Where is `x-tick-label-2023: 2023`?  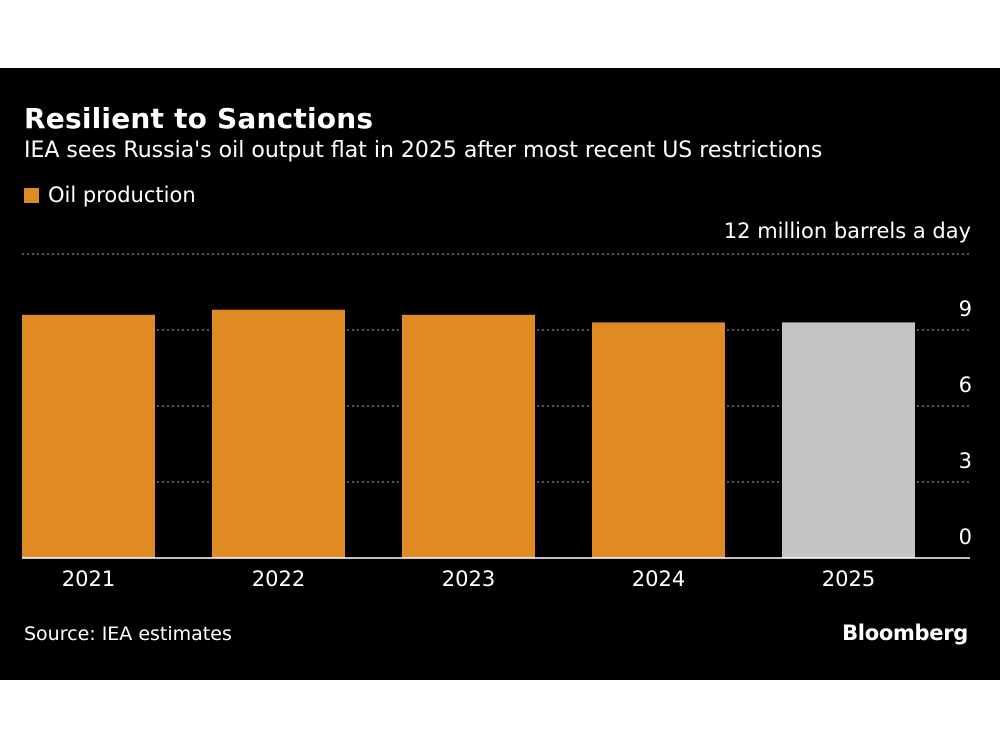
x-tick-label-2023: 2023 is located at coordinates (468, 579).